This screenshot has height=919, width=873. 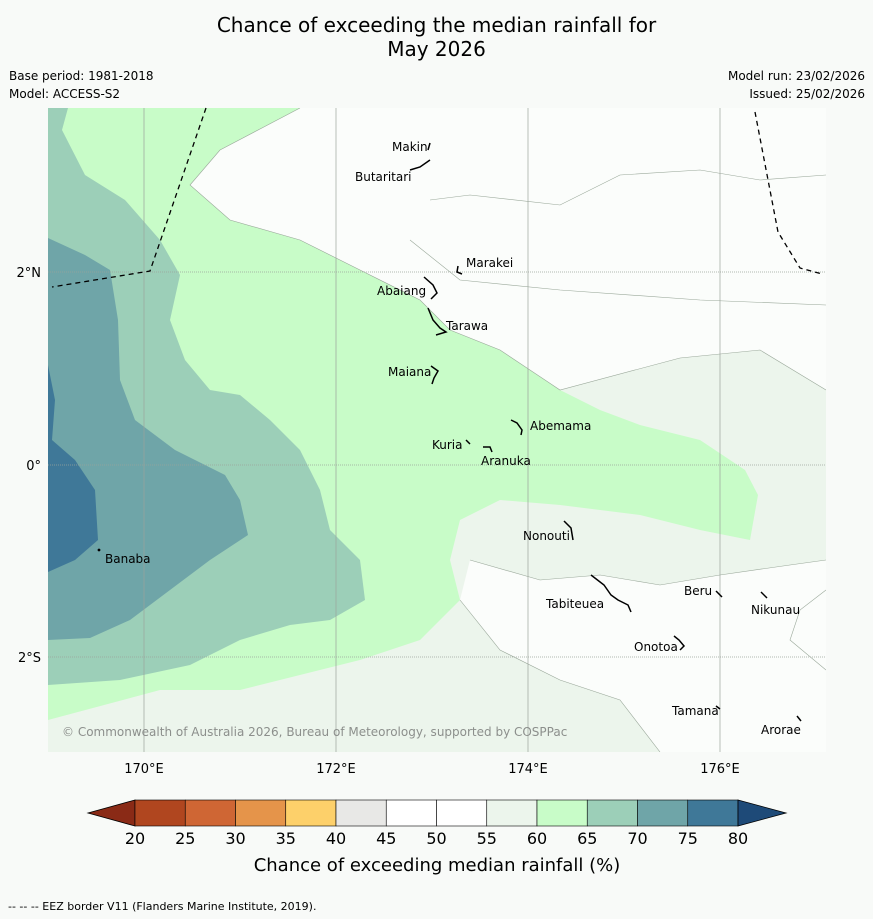 I want to click on colorbar-tick-labels: 20 25 30 35 40 45 50 55 60 65 70 75 80, so click(x=436, y=838).